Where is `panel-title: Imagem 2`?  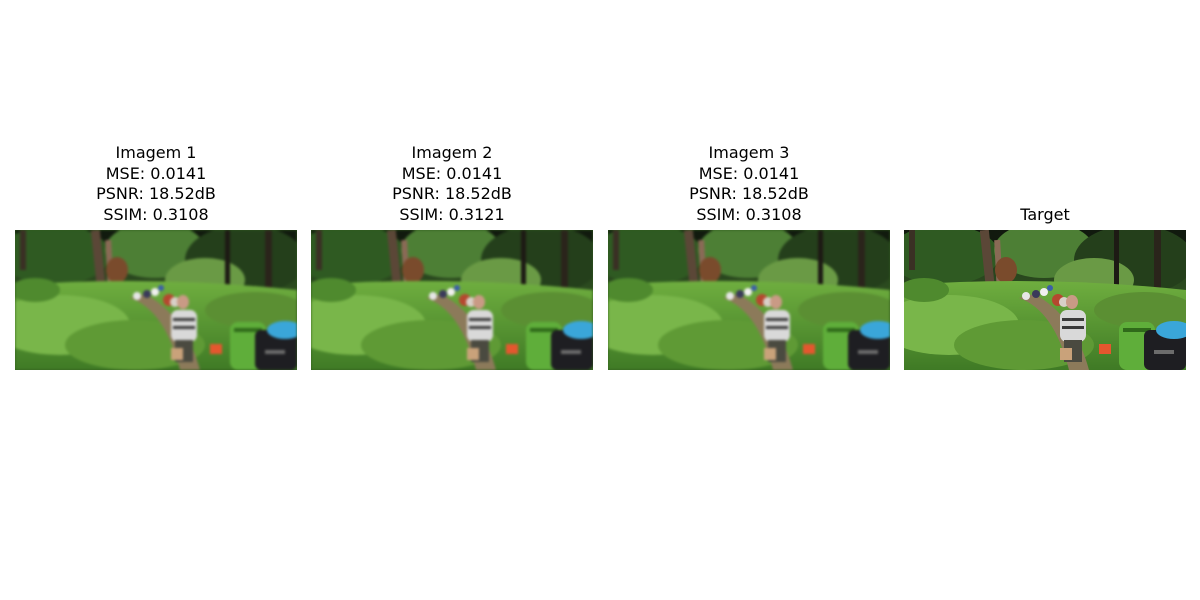
panel-title: Imagem 2 is located at coordinates (452, 152).